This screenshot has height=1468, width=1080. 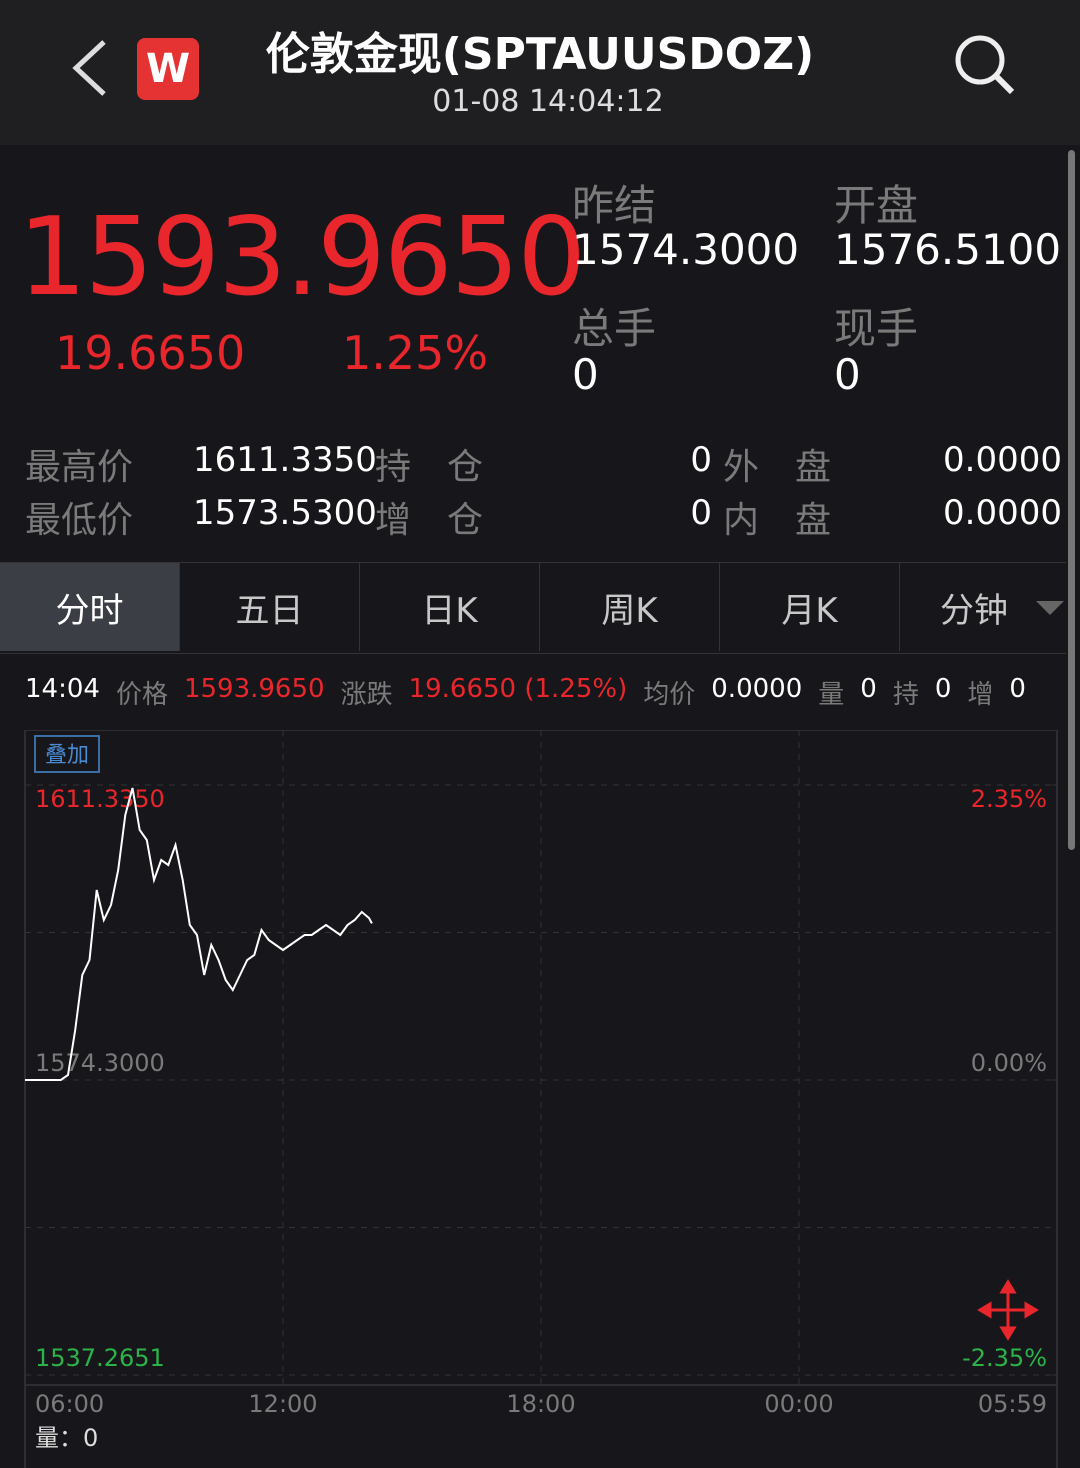 What do you see at coordinates (285, 460) in the screenshot?
I see `detail-value: 1611.3350` at bounding box center [285, 460].